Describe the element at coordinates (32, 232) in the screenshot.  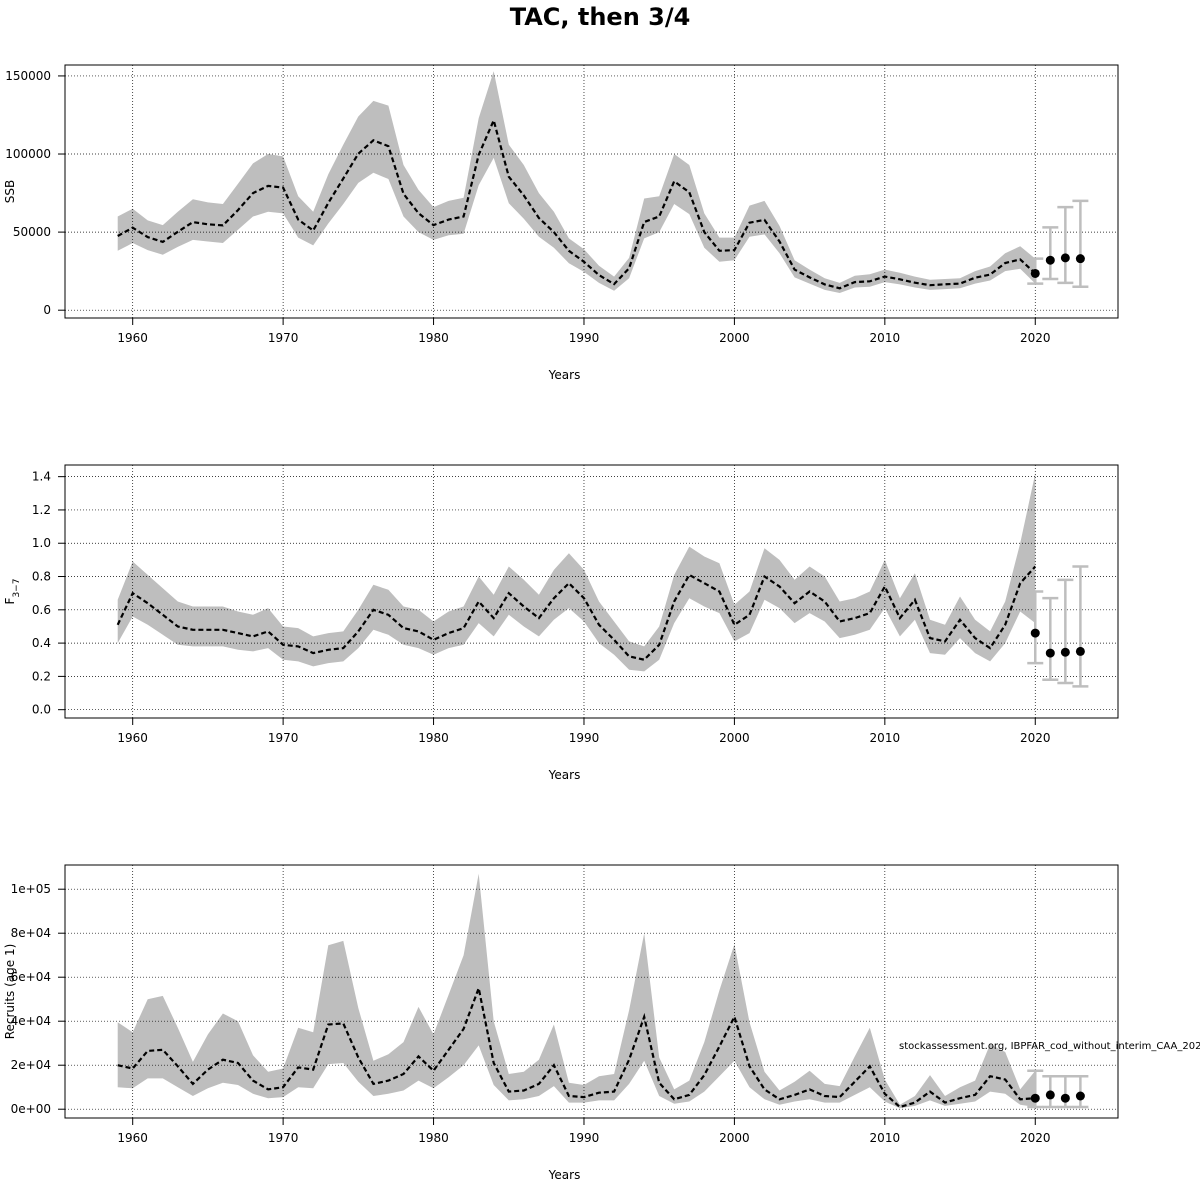
I see `y-tick-label: 50000` at that location.